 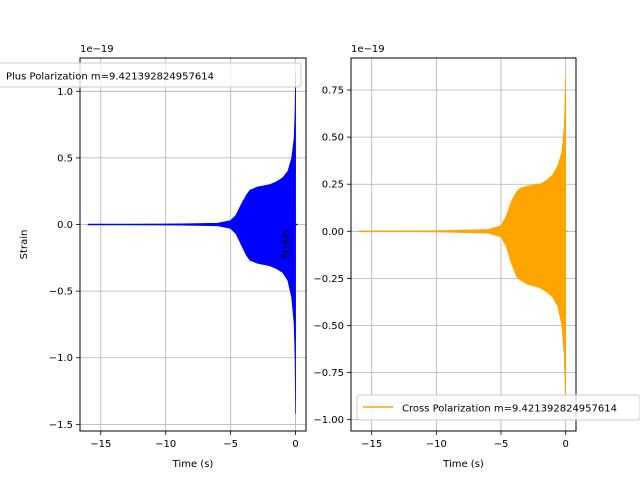 I want to click on left-x-tick-label: −5, so click(x=230, y=444).